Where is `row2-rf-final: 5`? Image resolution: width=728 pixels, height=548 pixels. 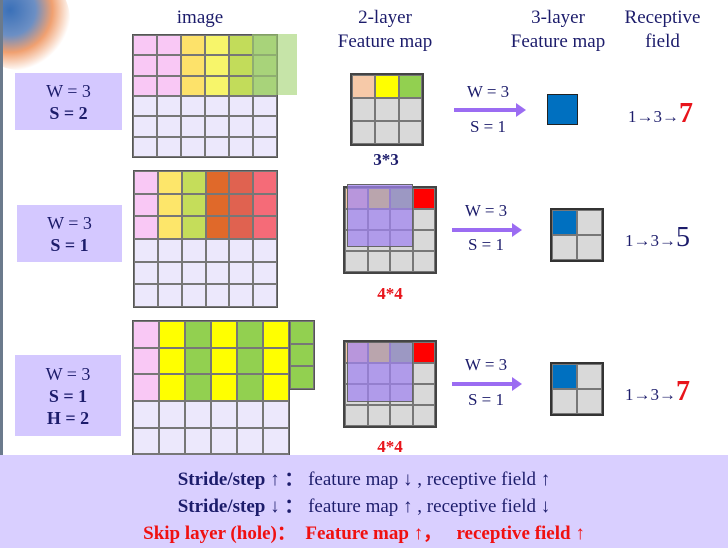
row2-rf-final: 5 is located at coordinates (683, 237).